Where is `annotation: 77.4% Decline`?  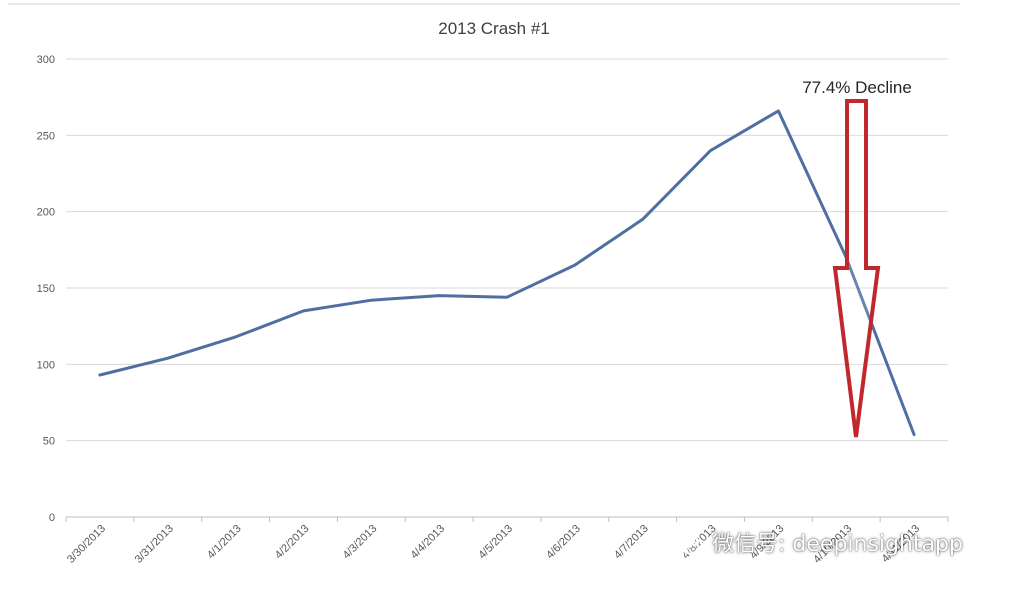 annotation: 77.4% Decline is located at coordinates (857, 258).